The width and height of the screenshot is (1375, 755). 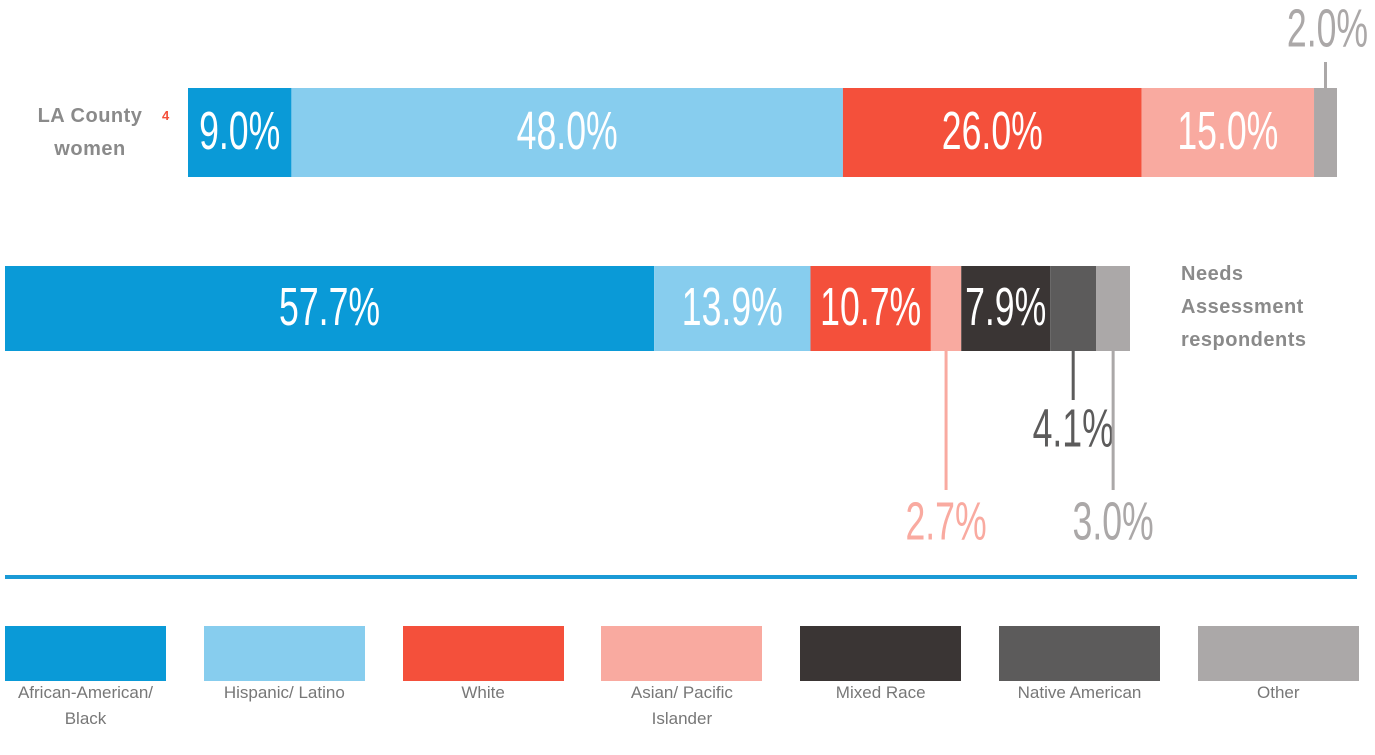 What do you see at coordinates (1244, 307) in the screenshot?
I see `category-label: Needs Assessment respondents` at bounding box center [1244, 307].